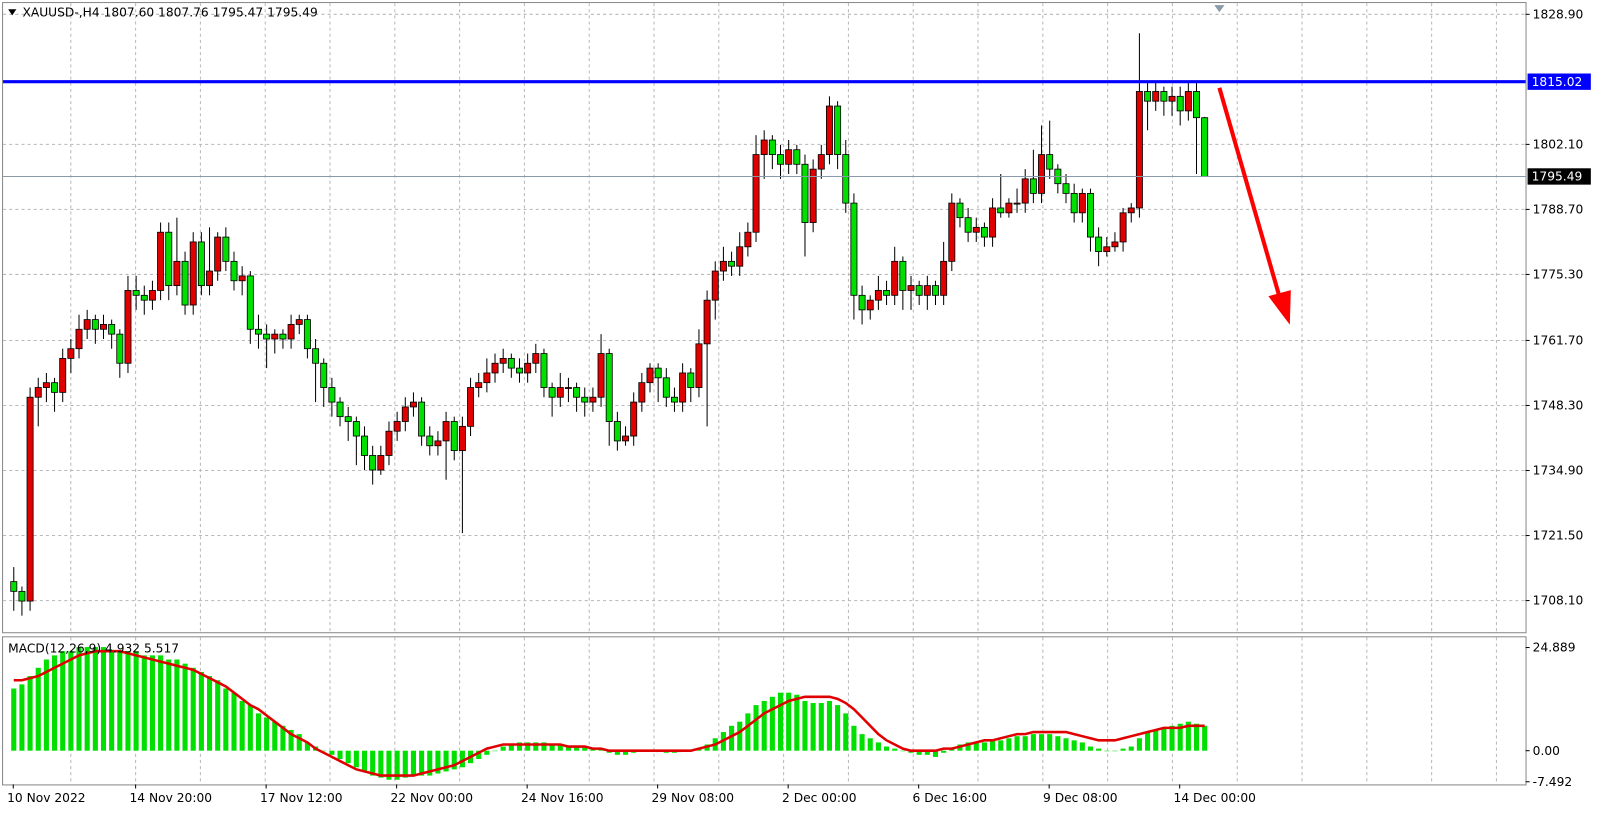  I want to click on x-tick-label: 29 Nov 08:00, so click(693, 798).